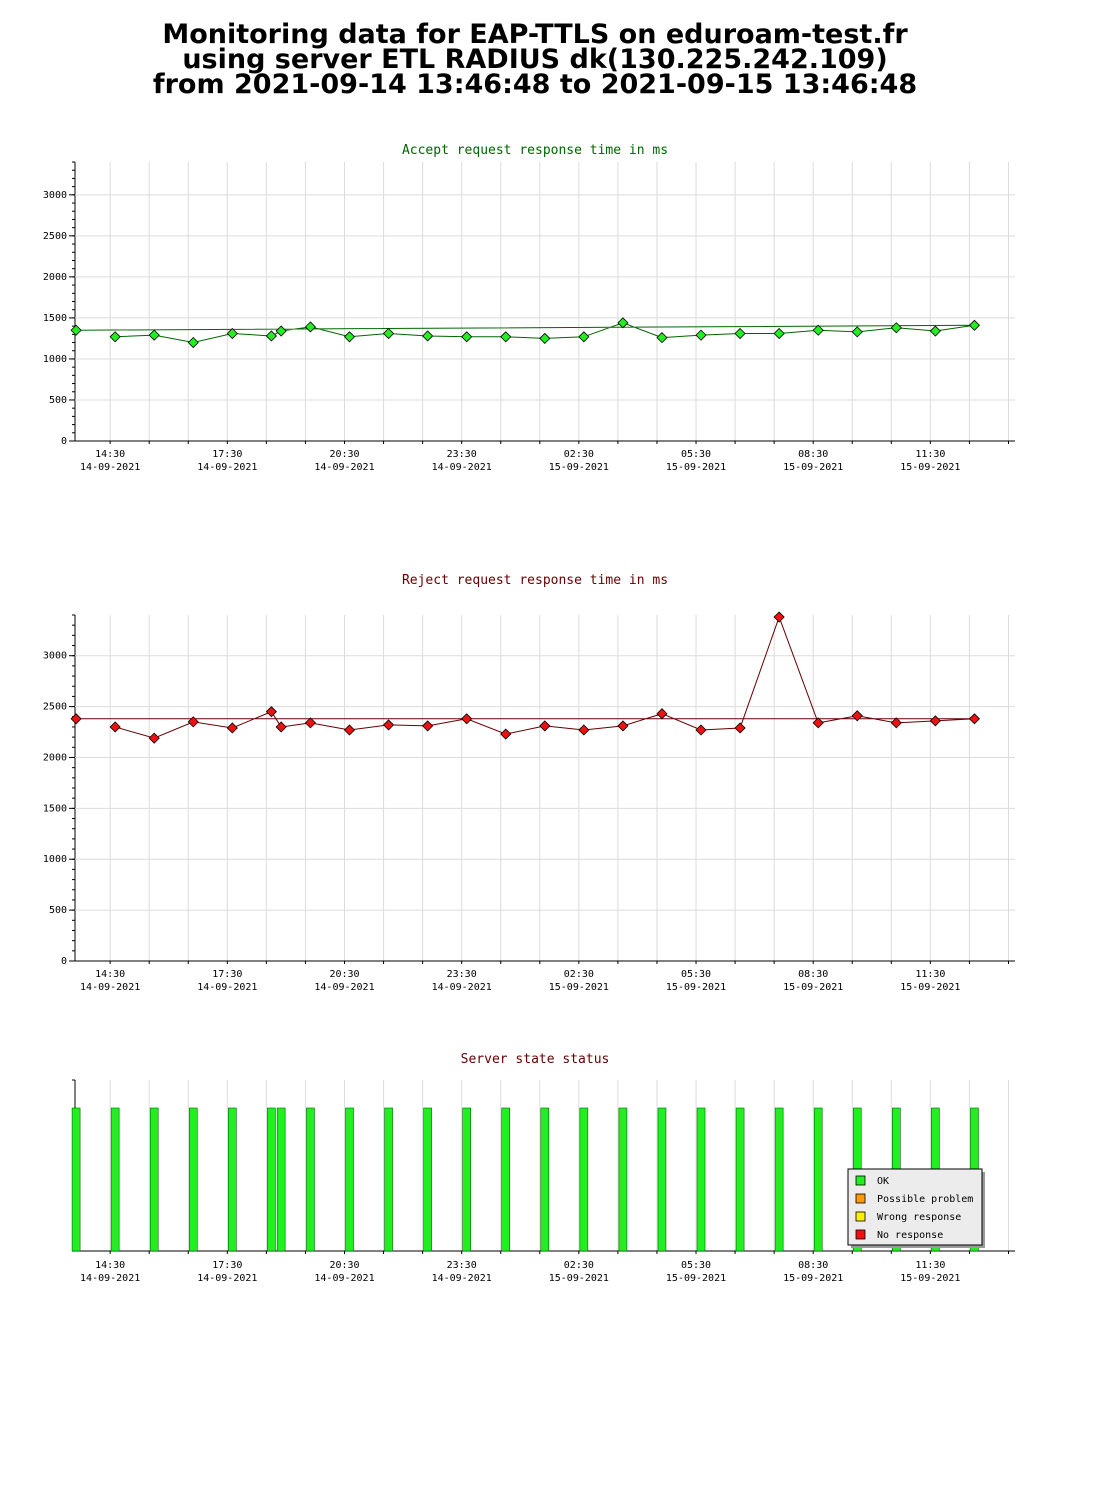 Image resolution: width=1100 pixels, height=1500 pixels. I want to click on x-tick-label-time: 08:30, so click(813, 974).